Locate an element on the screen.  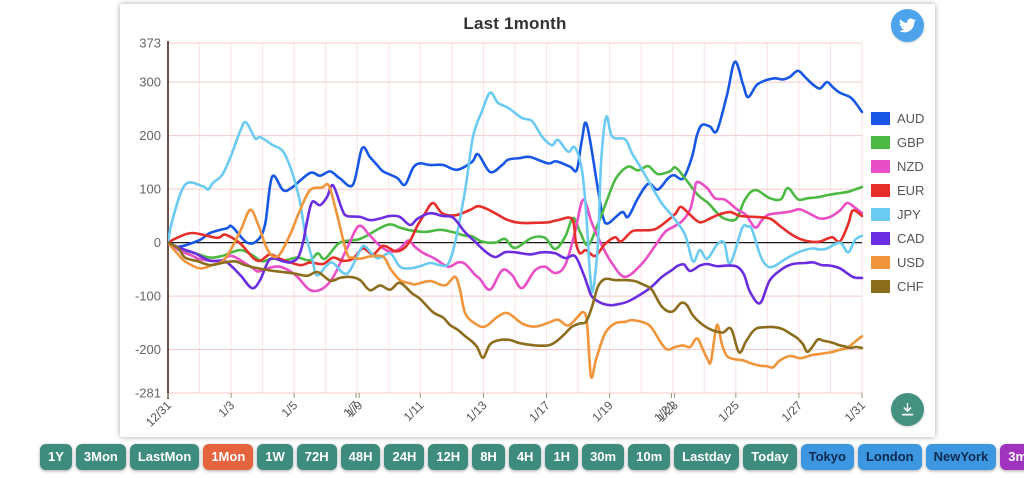
toolbar-button-4h: 4H is located at coordinates (525, 457).